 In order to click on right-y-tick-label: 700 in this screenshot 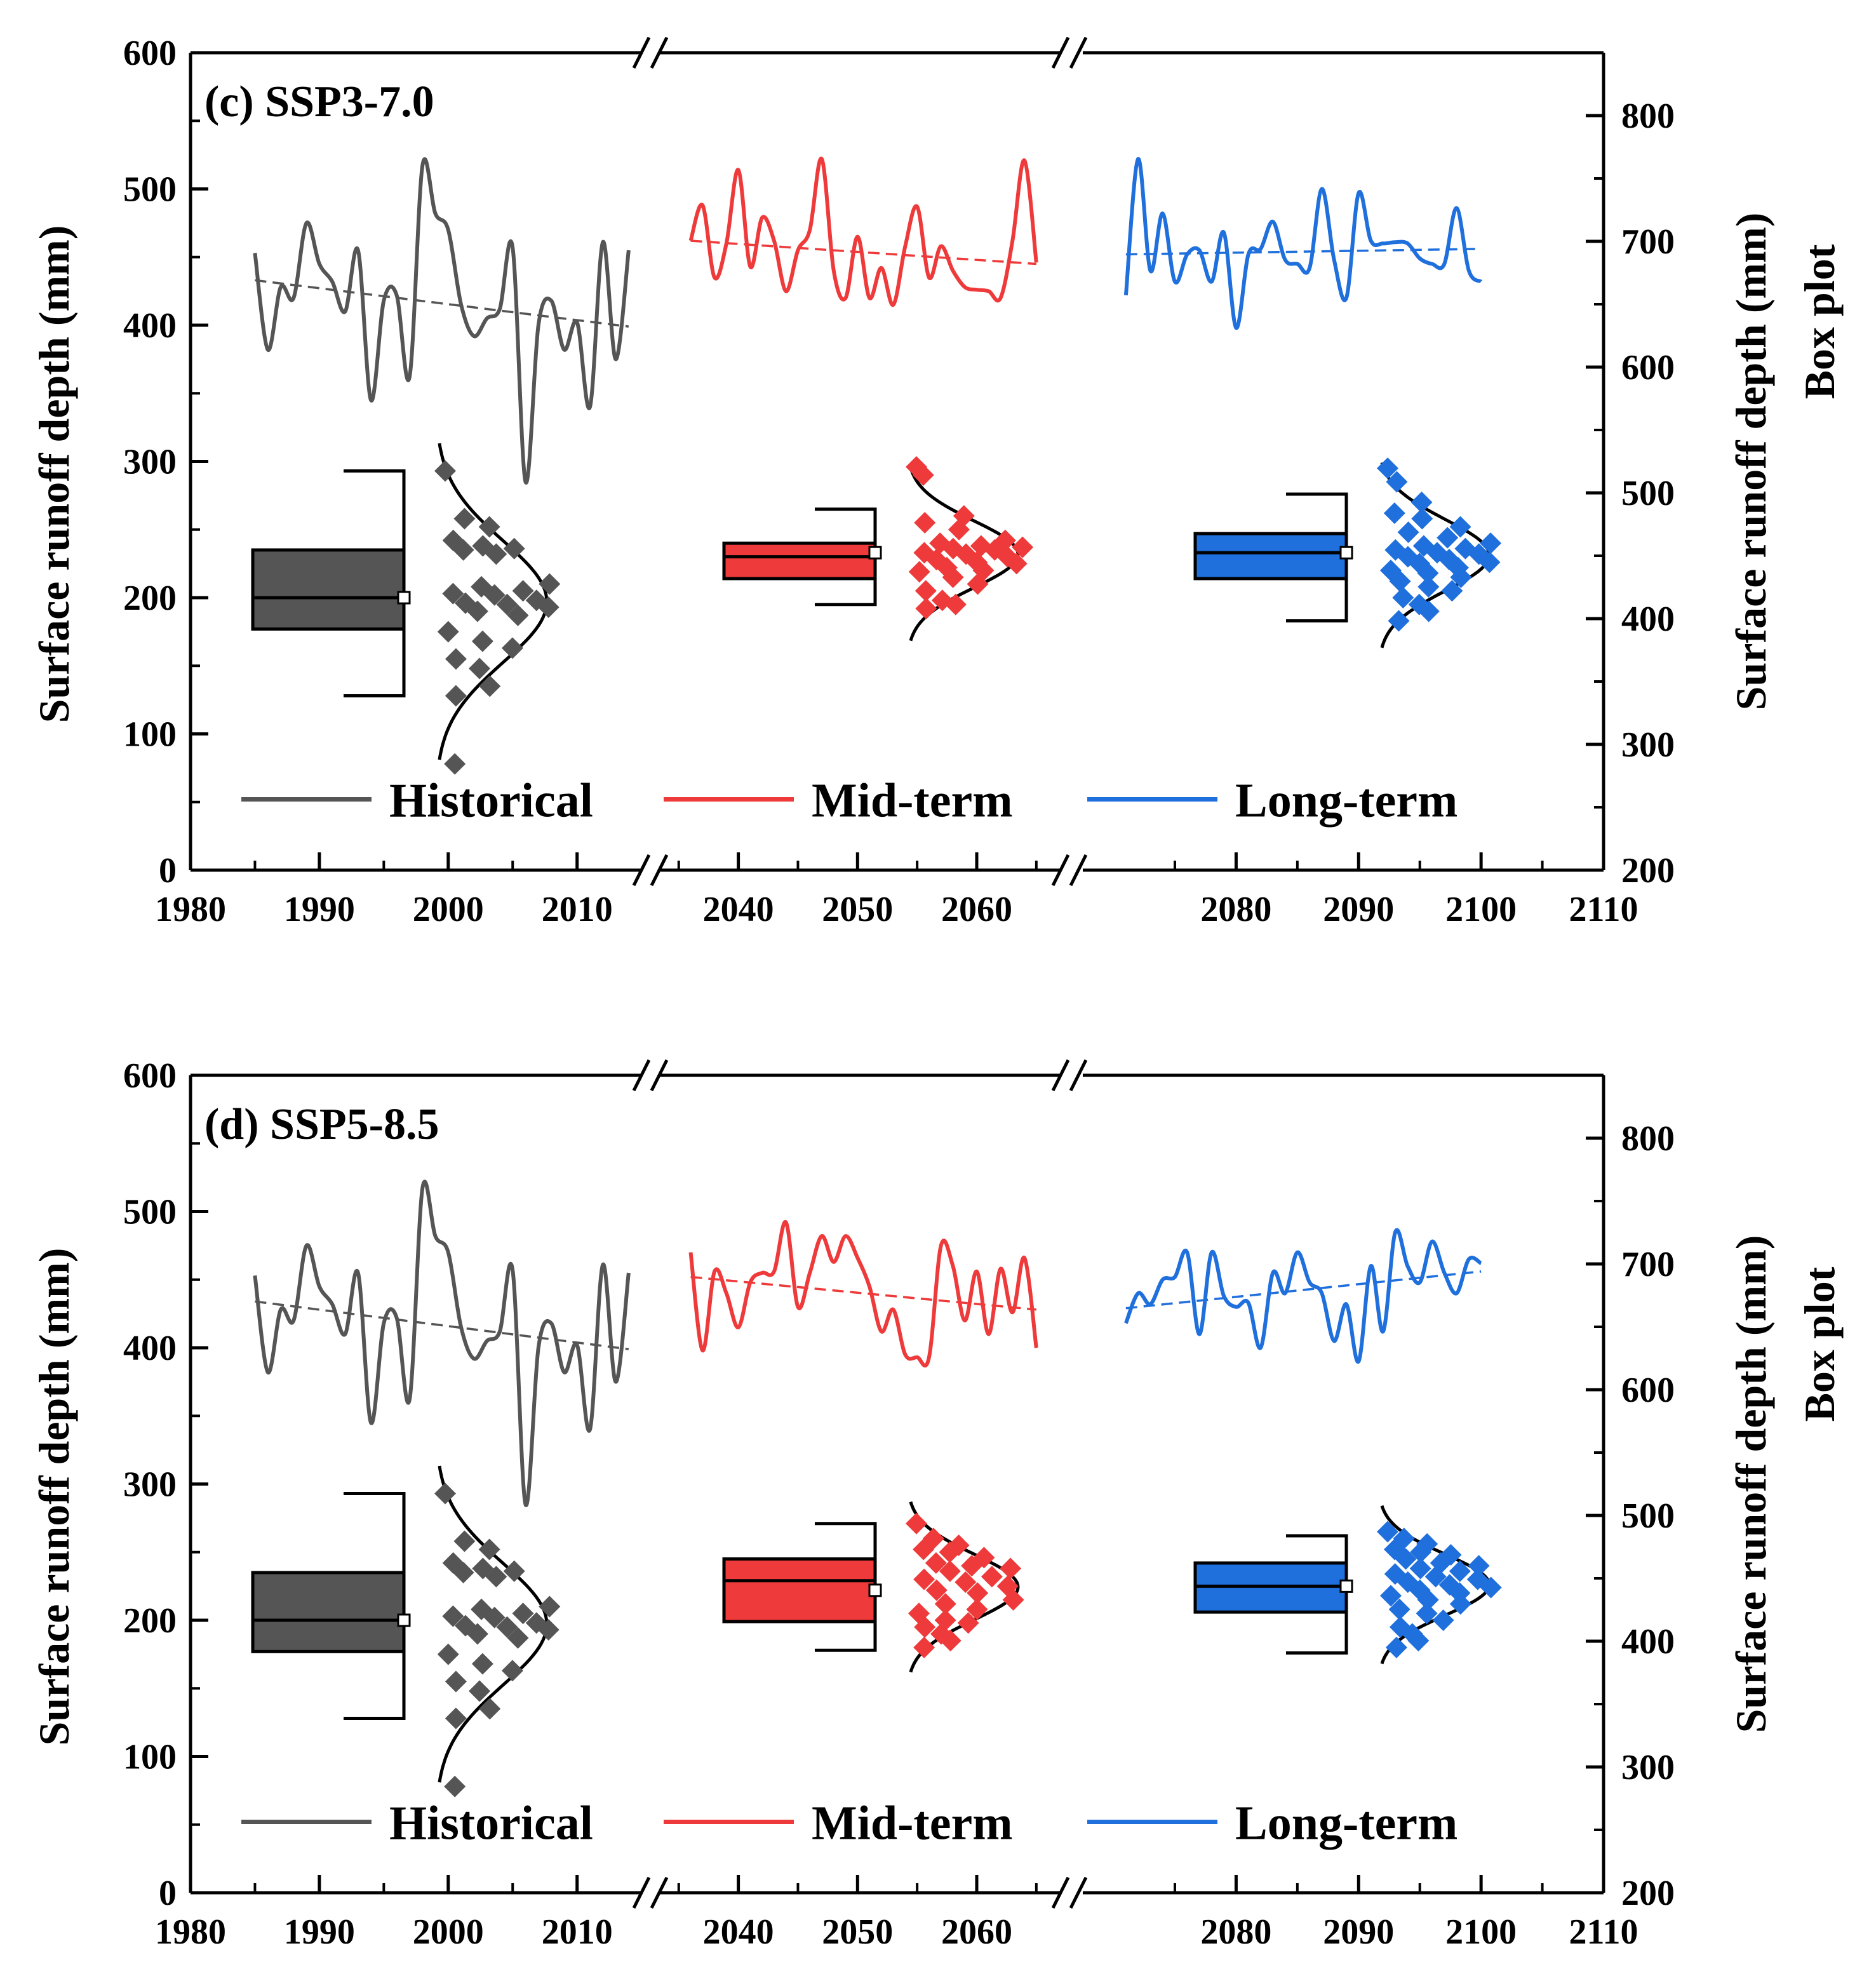, I will do `click(1648, 242)`.